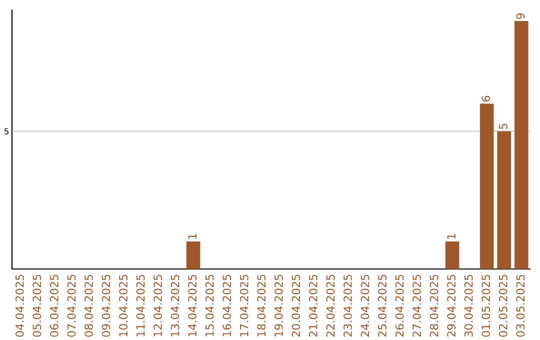  What do you see at coordinates (278, 305) in the screenshot?
I see `x-tick-label: 19.04.2025` at bounding box center [278, 305].